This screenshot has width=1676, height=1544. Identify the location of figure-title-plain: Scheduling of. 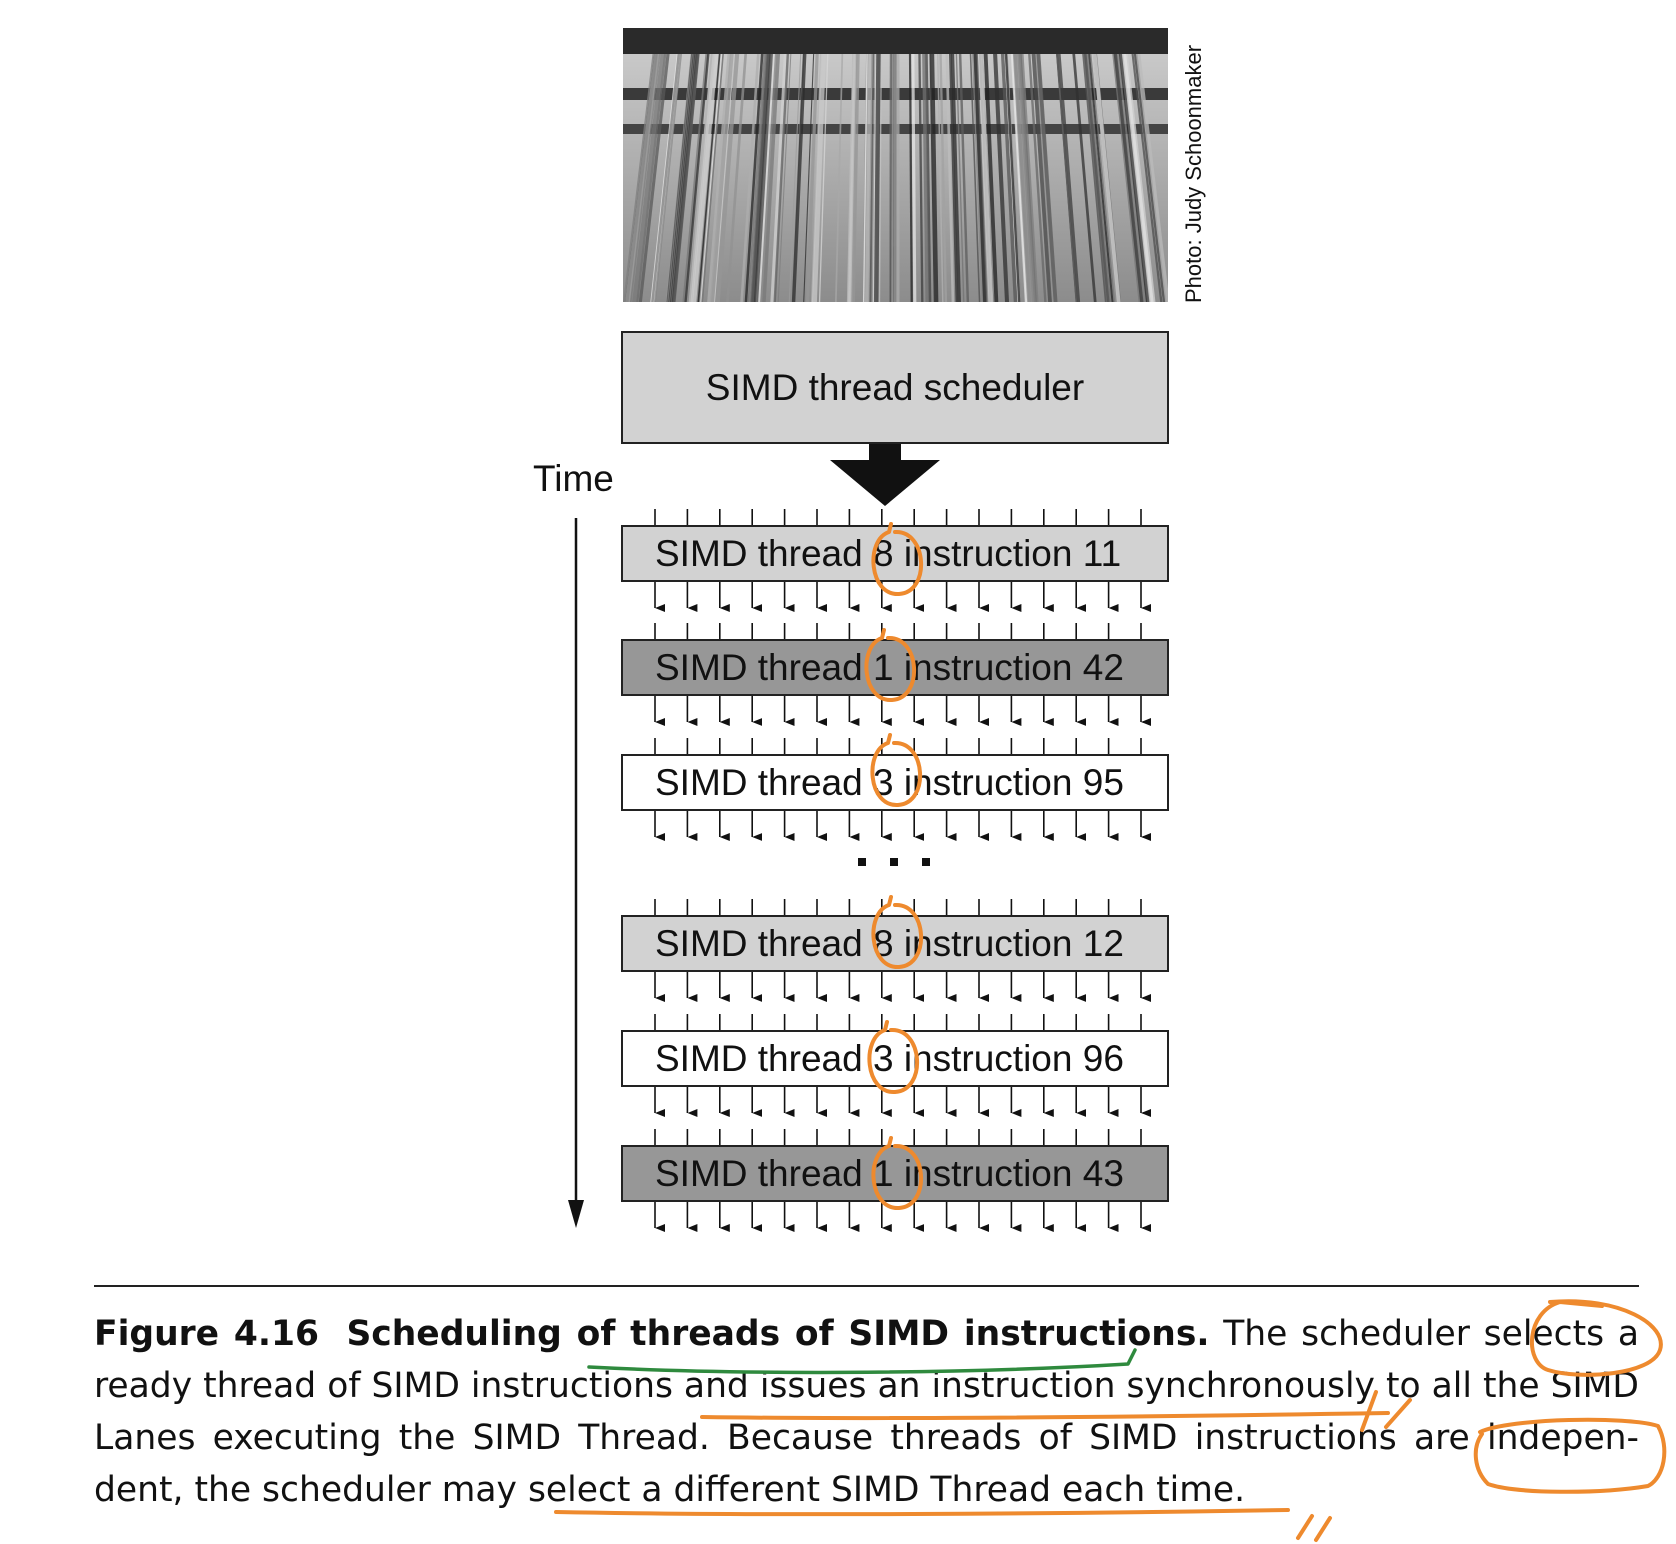
(488, 1334).